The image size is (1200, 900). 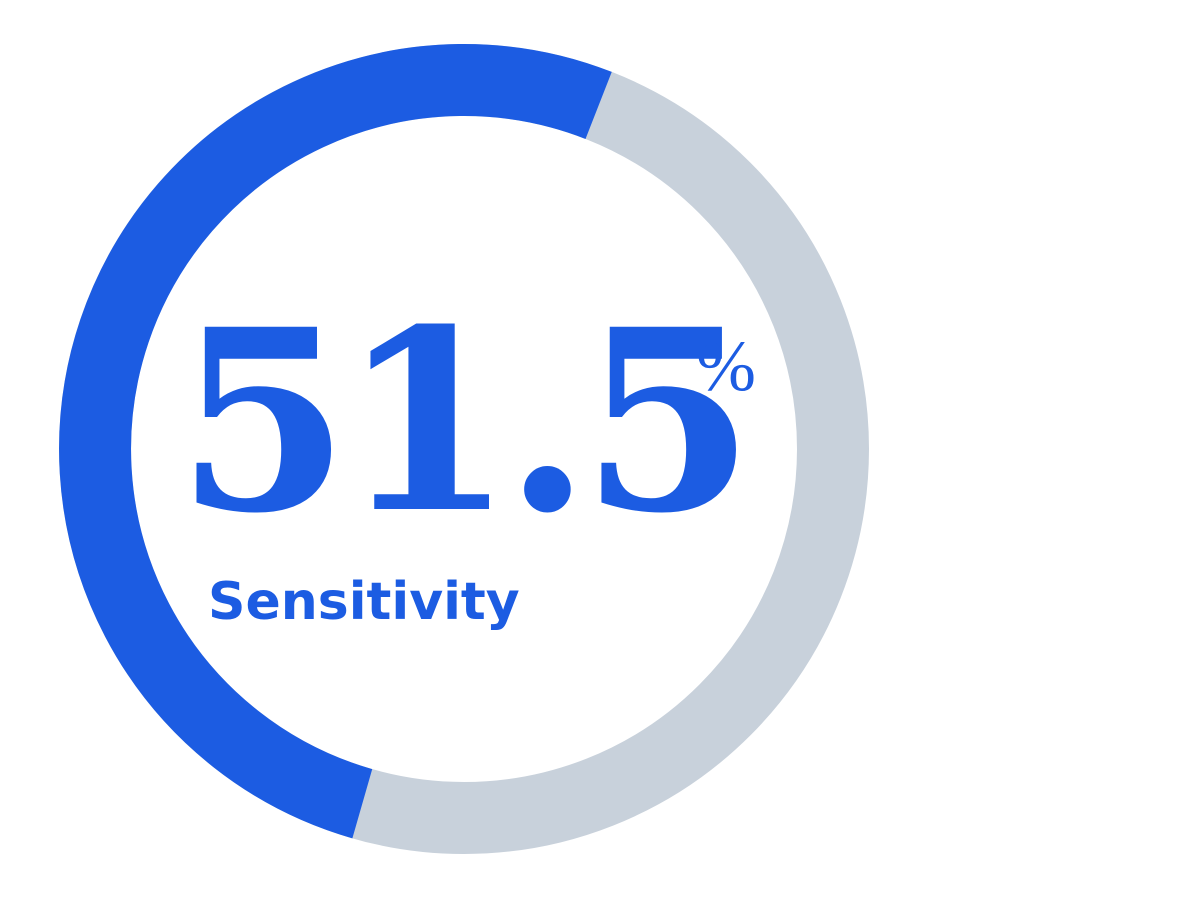 I want to click on gauge-unit: %, so click(x=726, y=366).